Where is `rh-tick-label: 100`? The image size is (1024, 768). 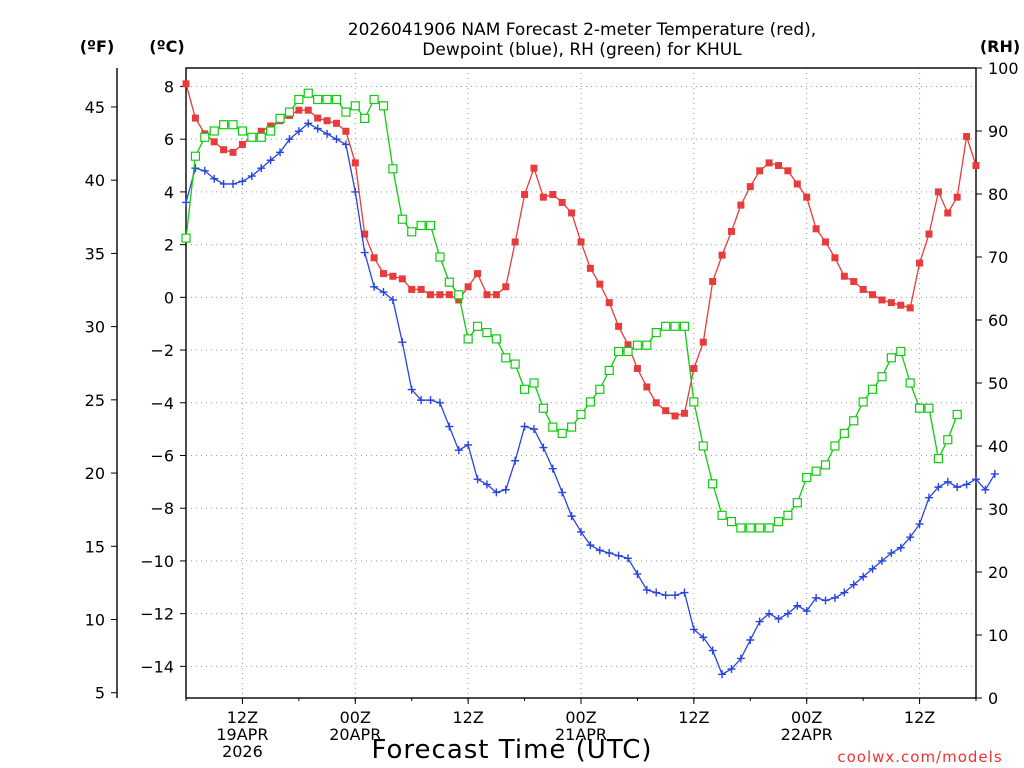
rh-tick-label: 100 is located at coordinates (1003, 68).